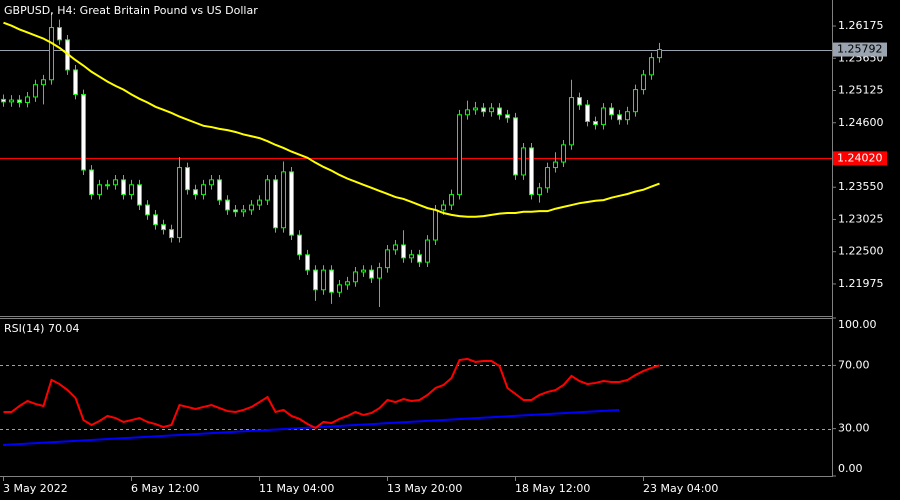  Describe the element at coordinates (35, 488) in the screenshot. I see `x-tick-label: 3 May 2022` at that location.